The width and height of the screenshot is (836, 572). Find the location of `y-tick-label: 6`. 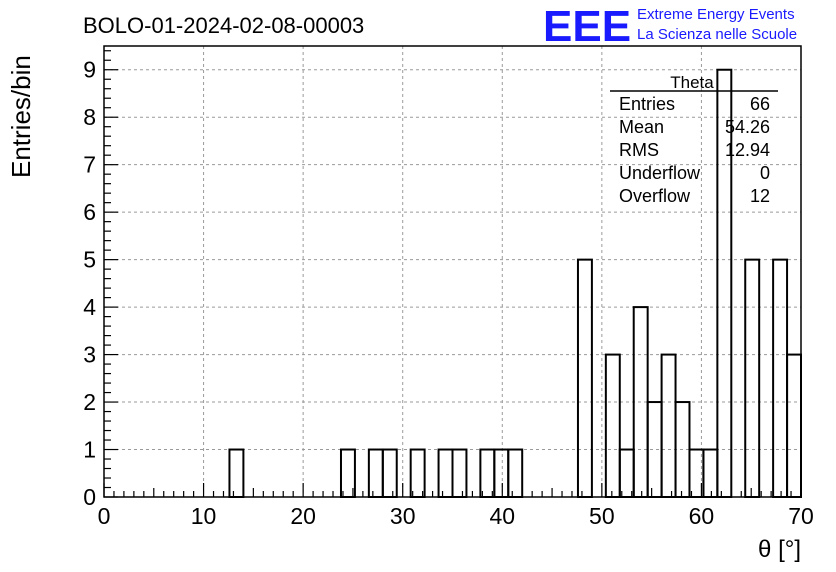

y-tick-label: 6 is located at coordinates (89, 212).